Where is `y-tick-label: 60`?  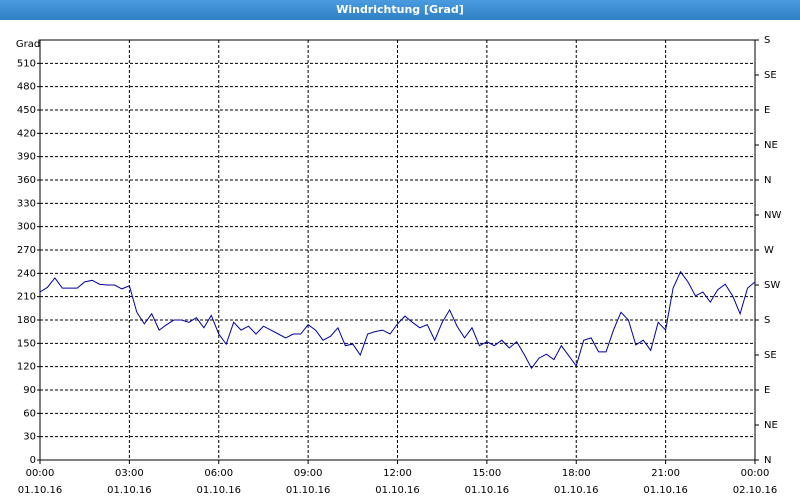
y-tick-label: 60 is located at coordinates (29, 413).